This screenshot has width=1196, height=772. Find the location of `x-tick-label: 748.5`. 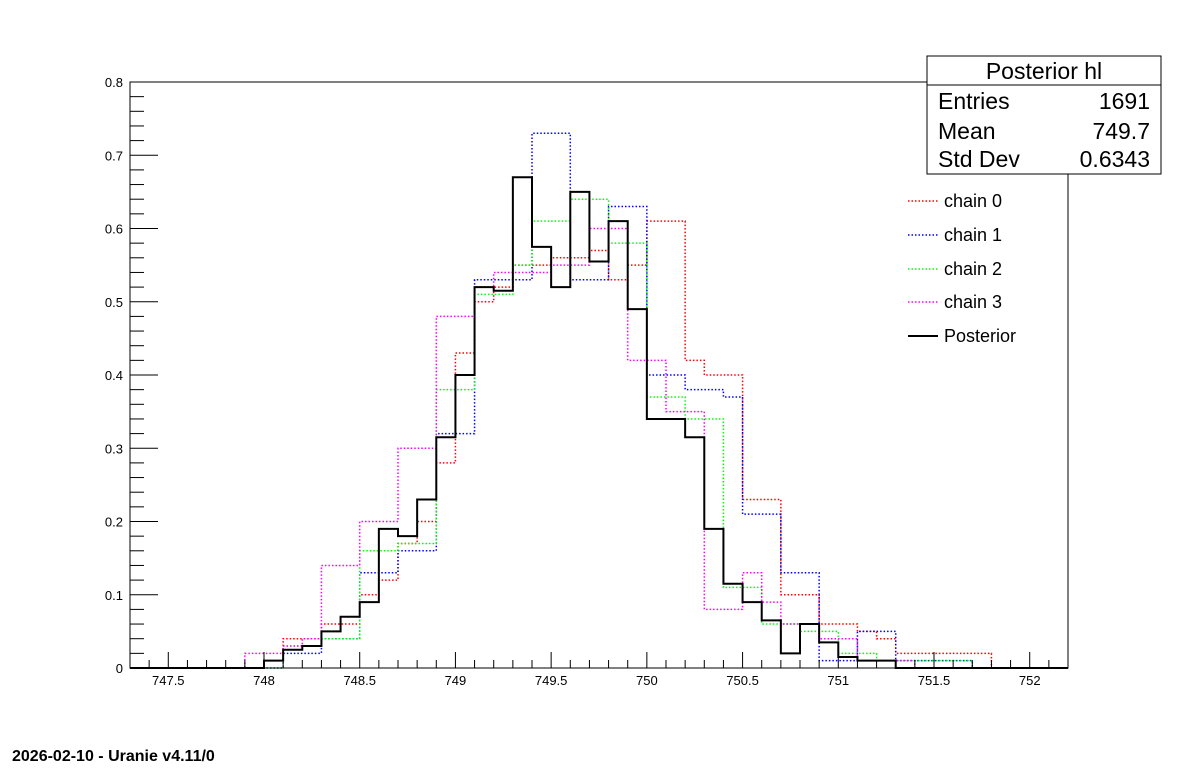

x-tick-label: 748.5 is located at coordinates (359, 680).